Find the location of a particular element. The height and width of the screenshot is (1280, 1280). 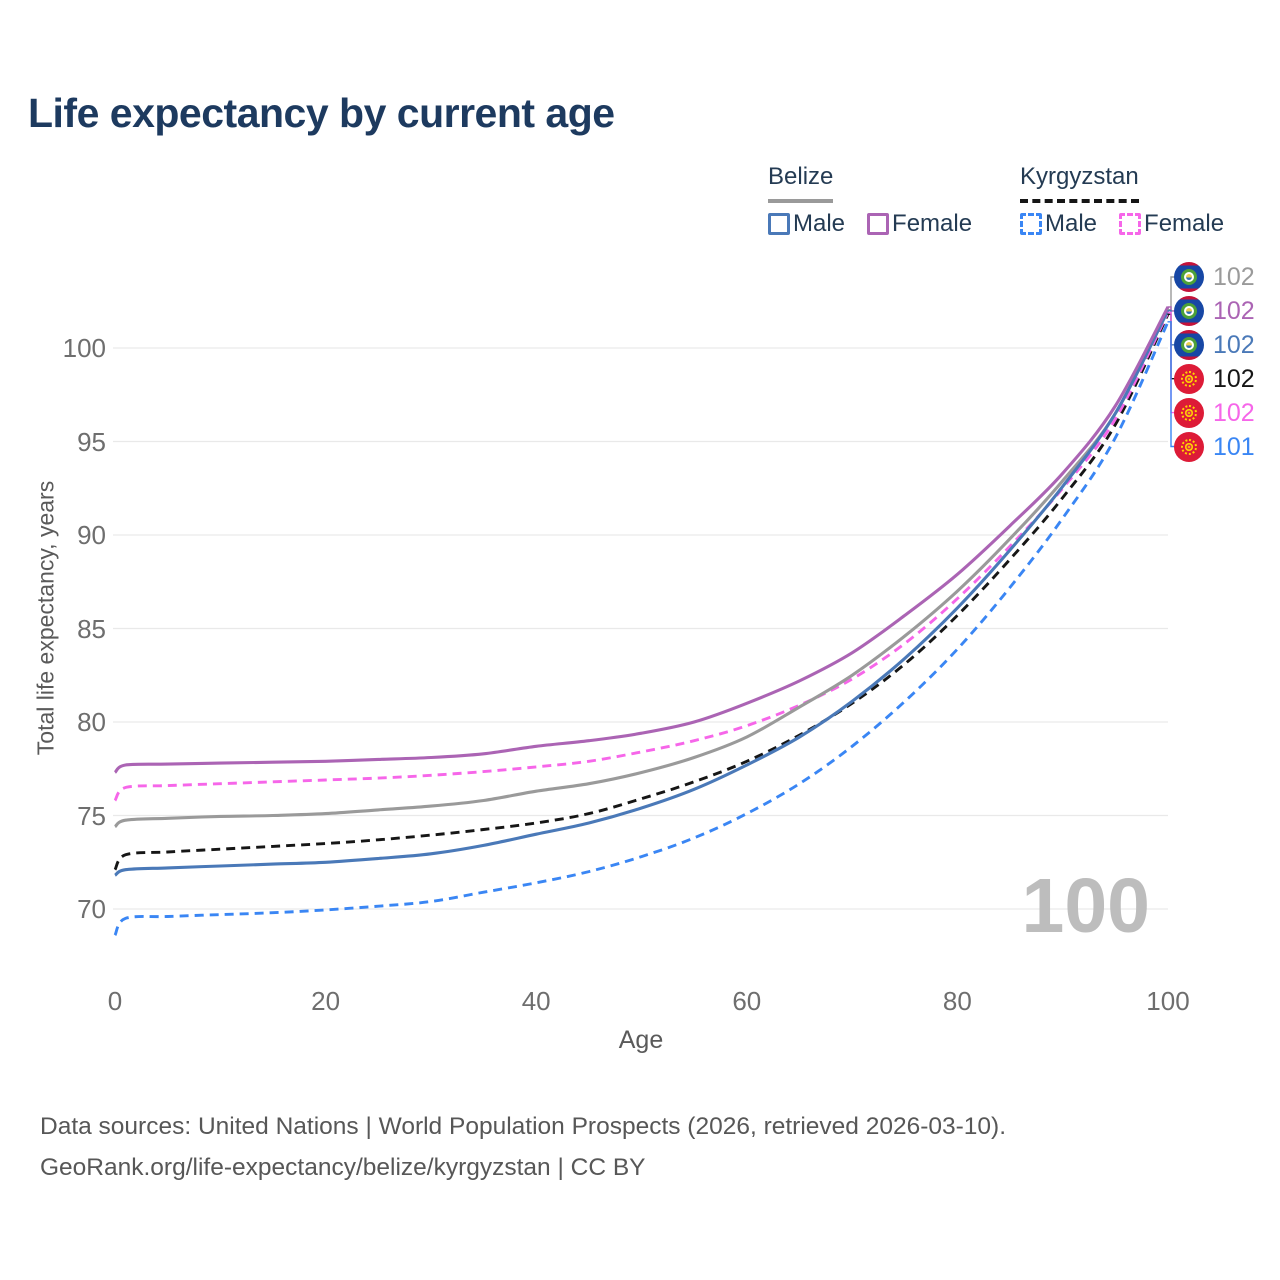

x-tick-label: 0 is located at coordinates (115, 1001).